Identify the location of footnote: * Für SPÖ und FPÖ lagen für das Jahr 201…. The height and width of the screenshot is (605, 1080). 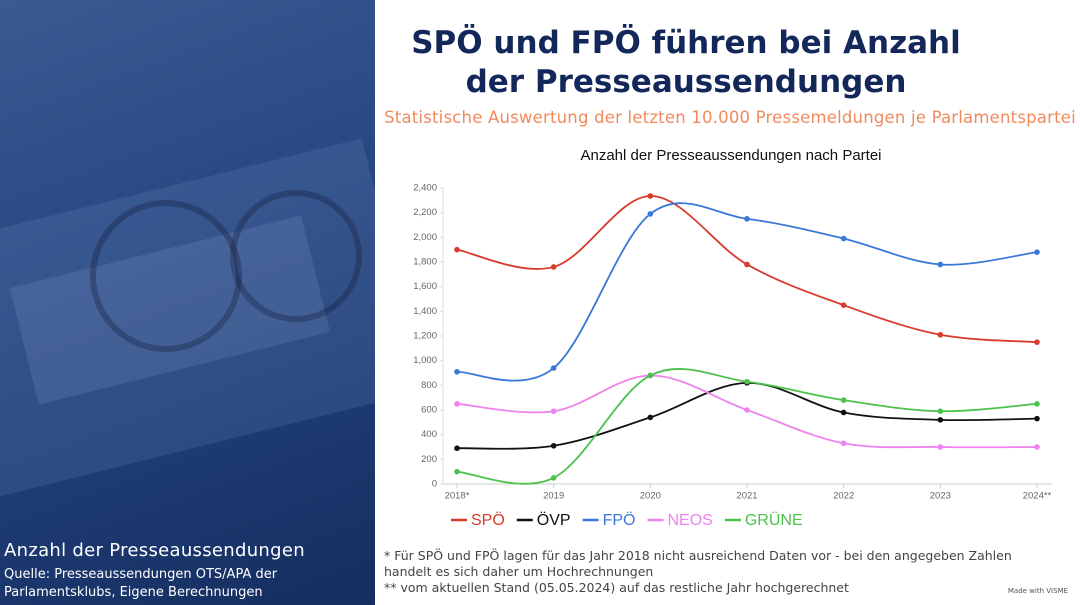
(698, 563).